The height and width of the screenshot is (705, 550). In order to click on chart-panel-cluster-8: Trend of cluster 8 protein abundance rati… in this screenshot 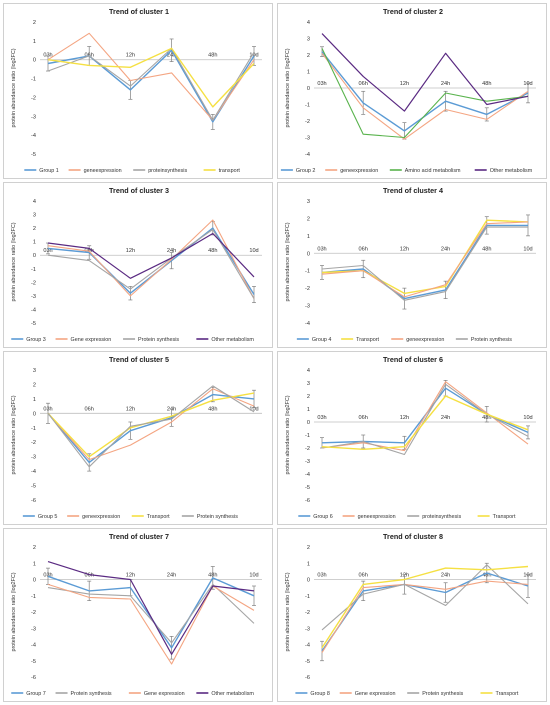, I will do `click(412, 615)`.